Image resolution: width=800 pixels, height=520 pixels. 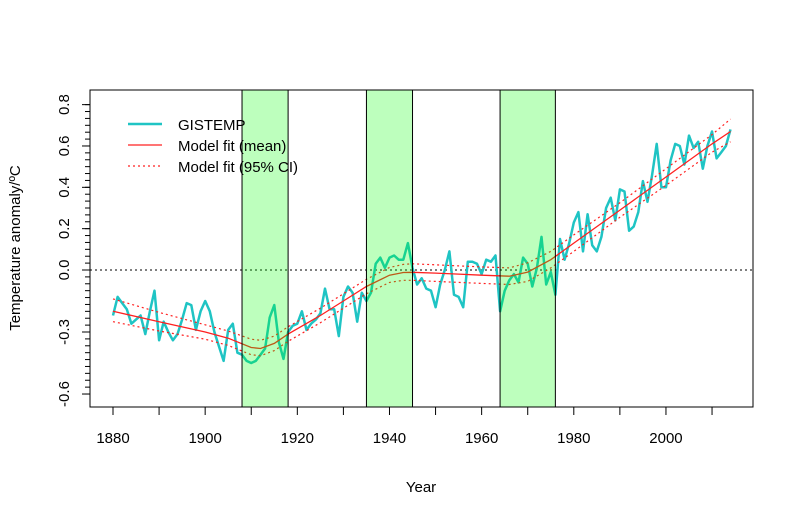 I want to click on x-tick-label: 2000, so click(x=665, y=438).